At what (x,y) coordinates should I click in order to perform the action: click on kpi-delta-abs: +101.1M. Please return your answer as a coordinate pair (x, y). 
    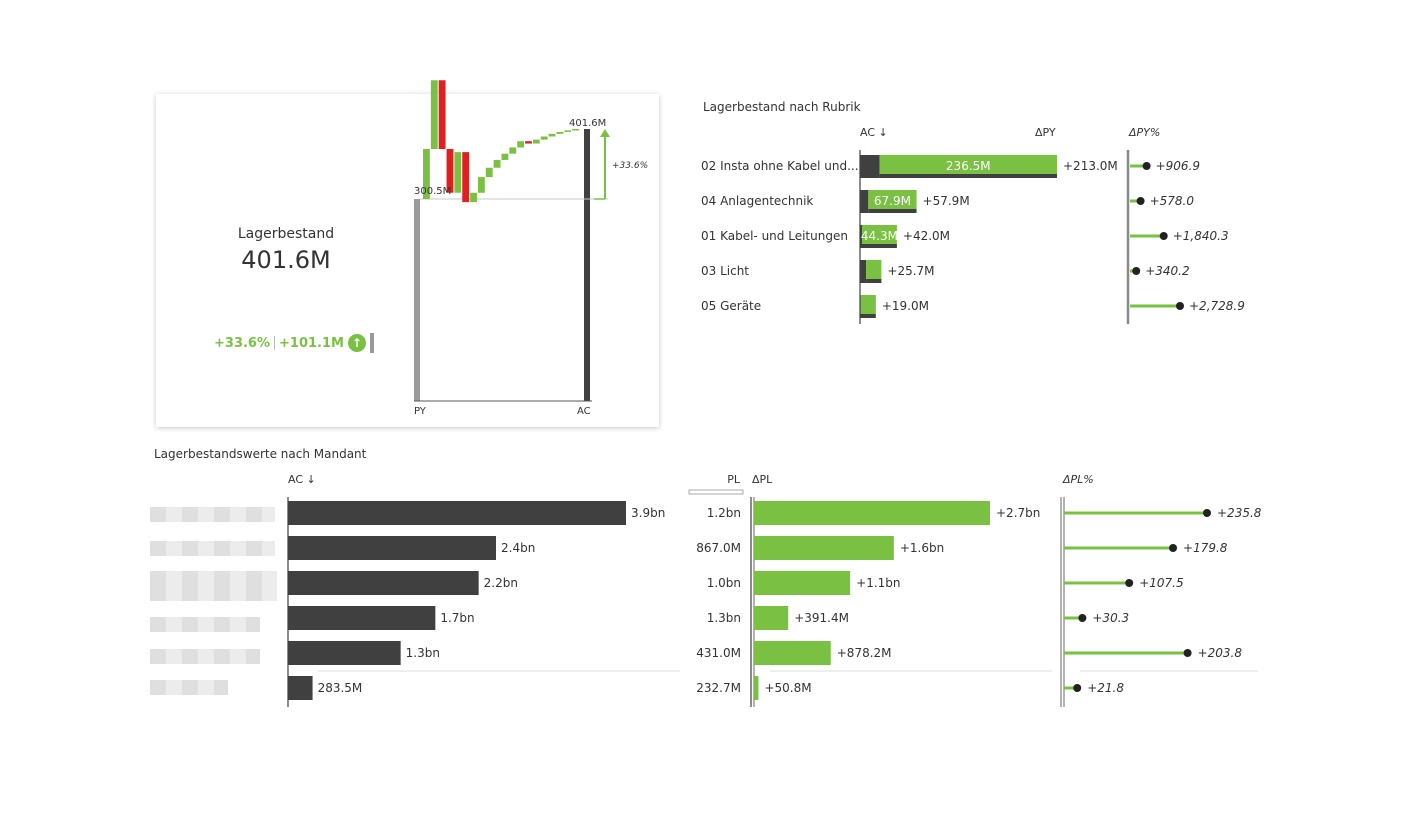
    Looking at the image, I should click on (311, 343).